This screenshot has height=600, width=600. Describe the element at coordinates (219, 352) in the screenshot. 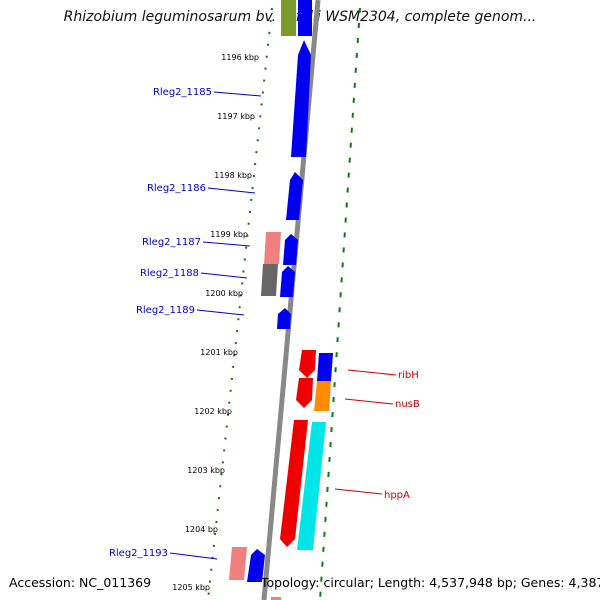

I see `tick-label: 1201 kbp` at that location.